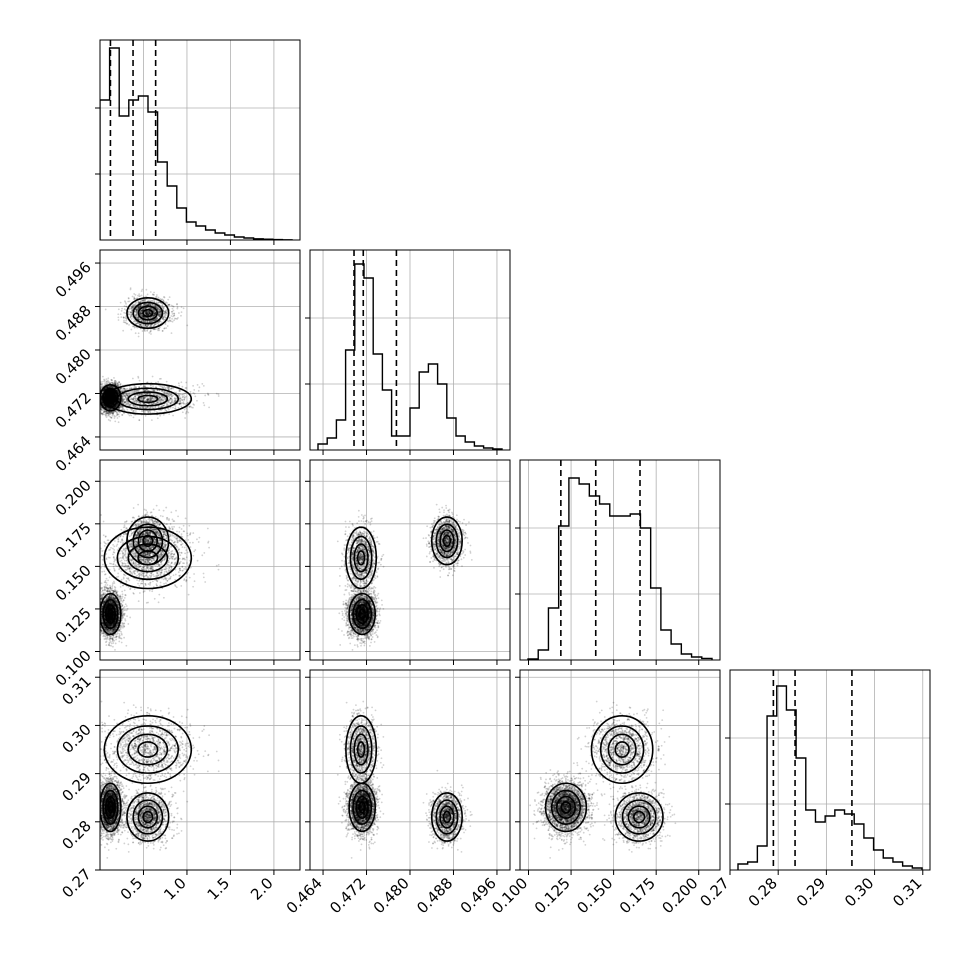  I want to click on y-tick-label: 0.480, so click(73, 366).